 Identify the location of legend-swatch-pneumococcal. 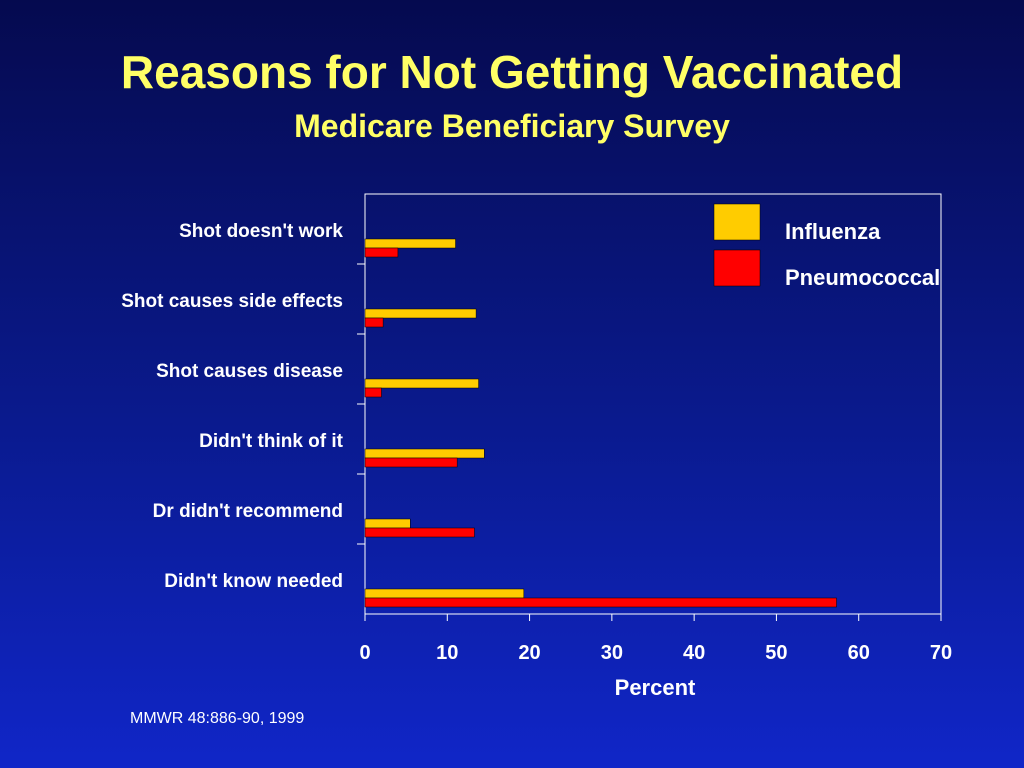
(737, 268).